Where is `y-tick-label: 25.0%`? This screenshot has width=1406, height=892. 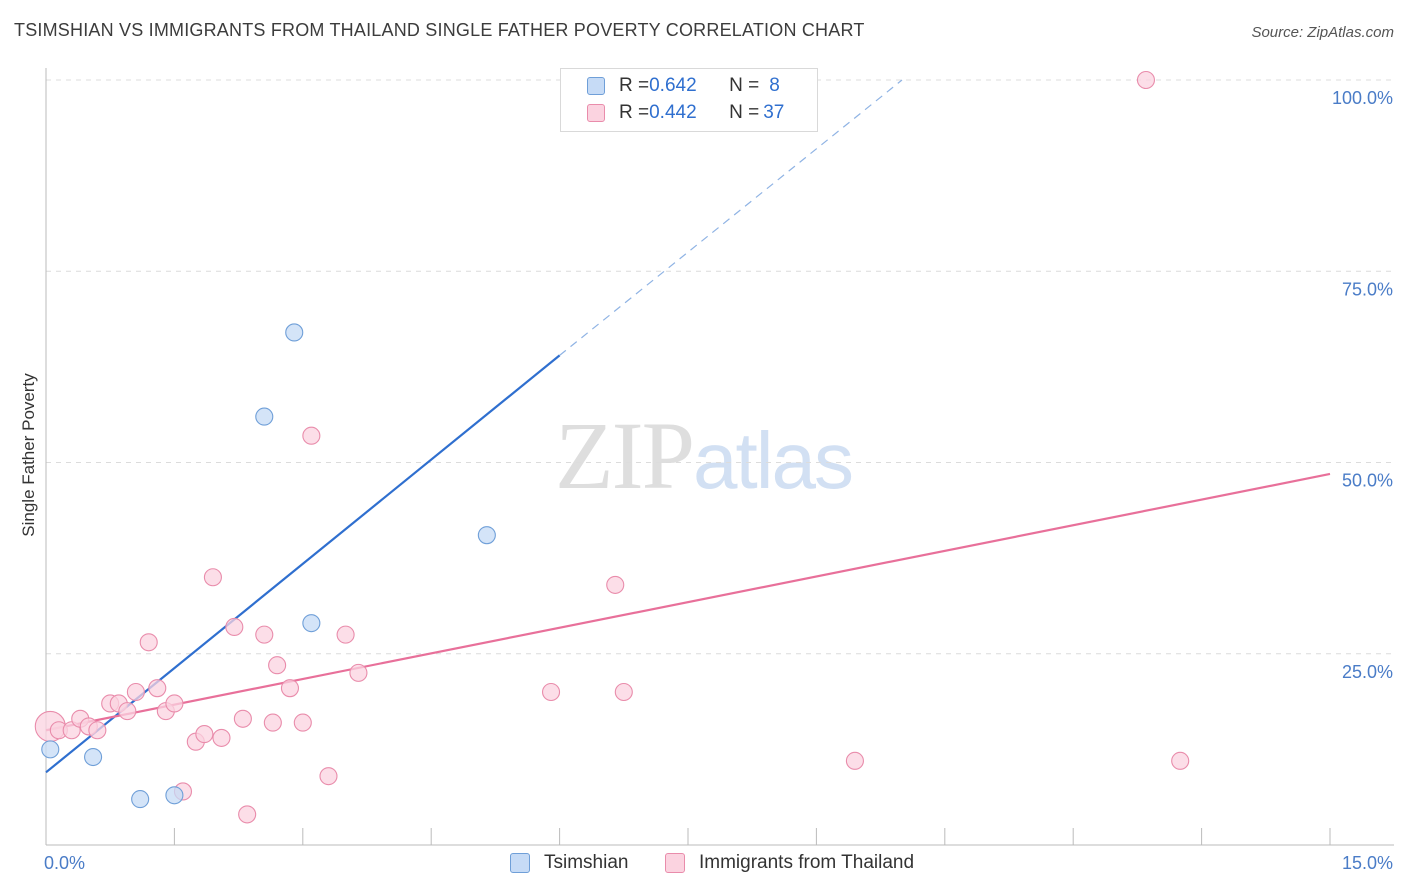 y-tick-label: 25.0% is located at coordinates (1367, 672).